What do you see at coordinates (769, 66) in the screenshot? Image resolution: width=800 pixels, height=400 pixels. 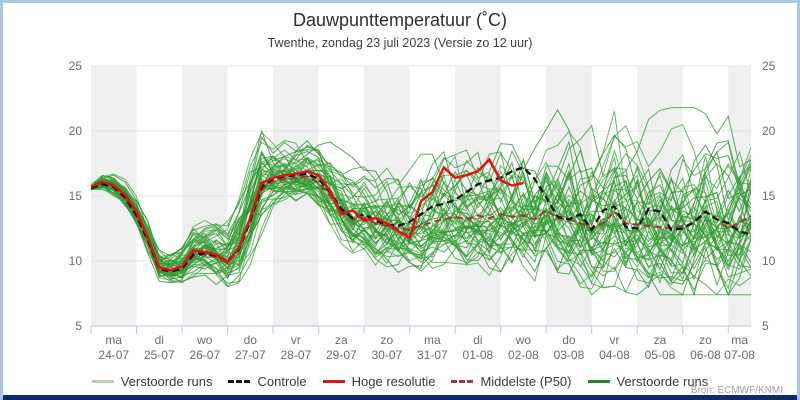 I see `y-tick-right-25: 25` at bounding box center [769, 66].